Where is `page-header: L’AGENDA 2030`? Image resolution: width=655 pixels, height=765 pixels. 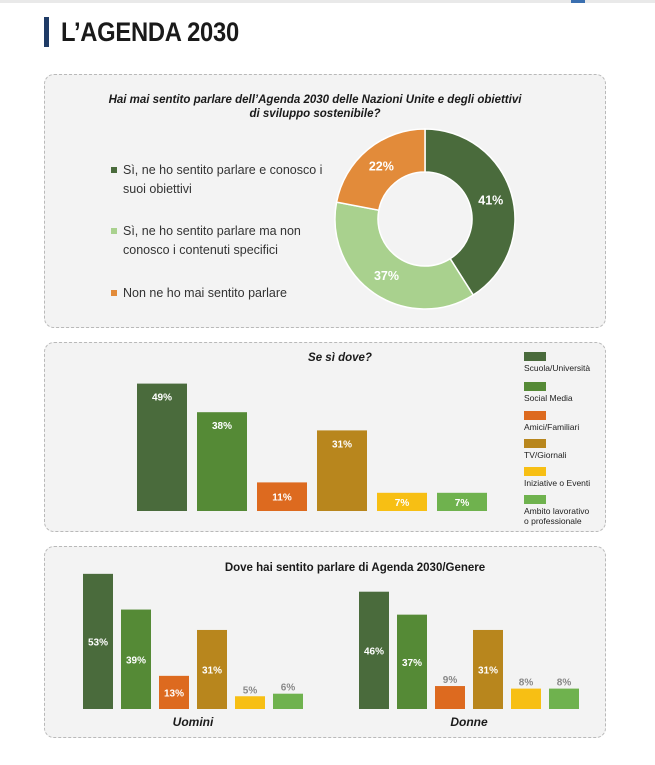
page-header: L’AGENDA 2030 is located at coordinates (153, 32).